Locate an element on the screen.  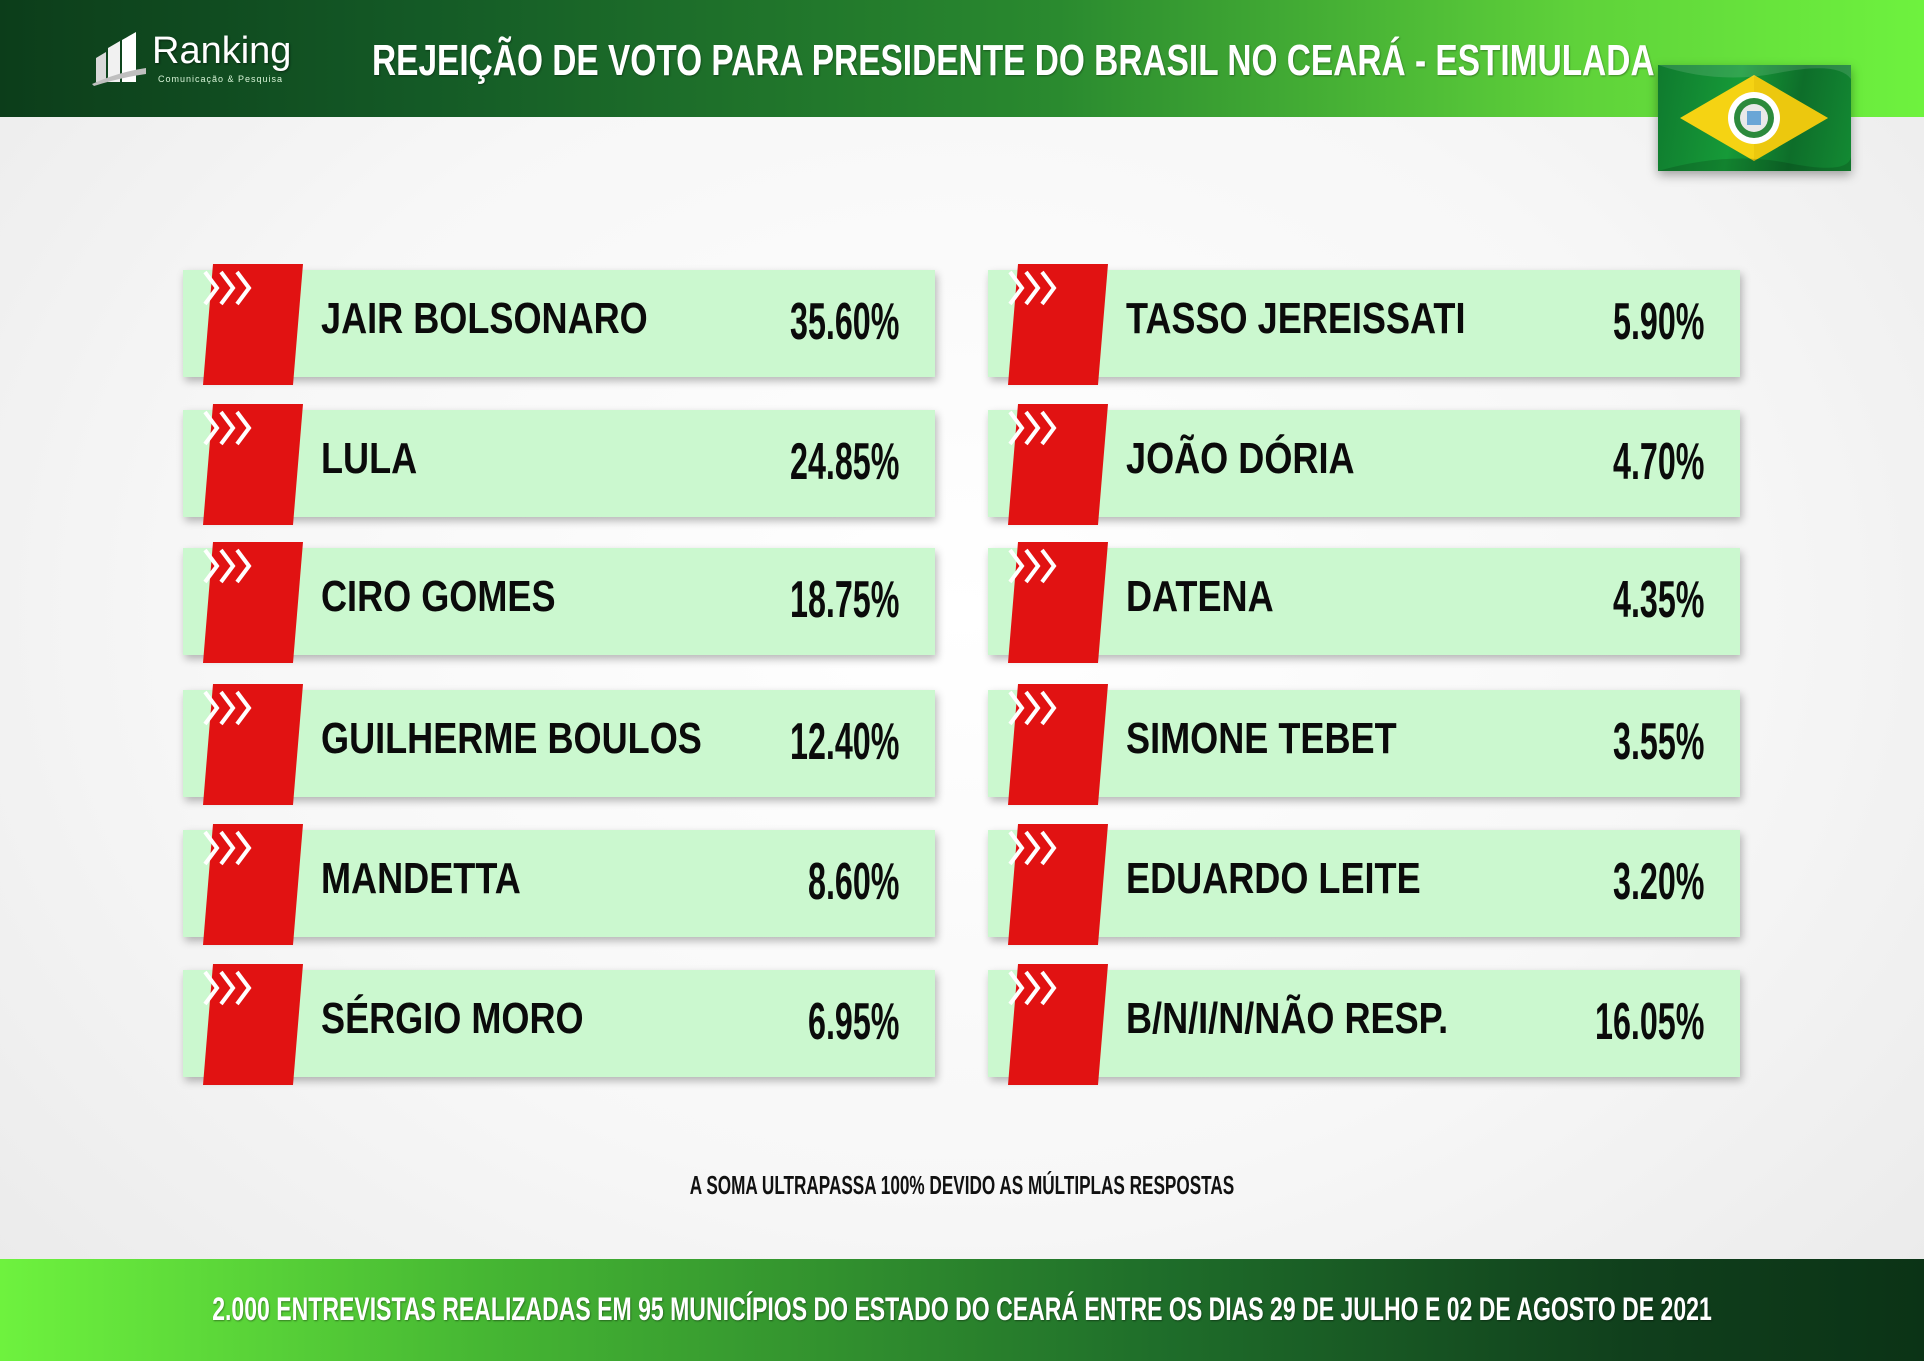
candidate-name: DATENA is located at coordinates (1200, 596).